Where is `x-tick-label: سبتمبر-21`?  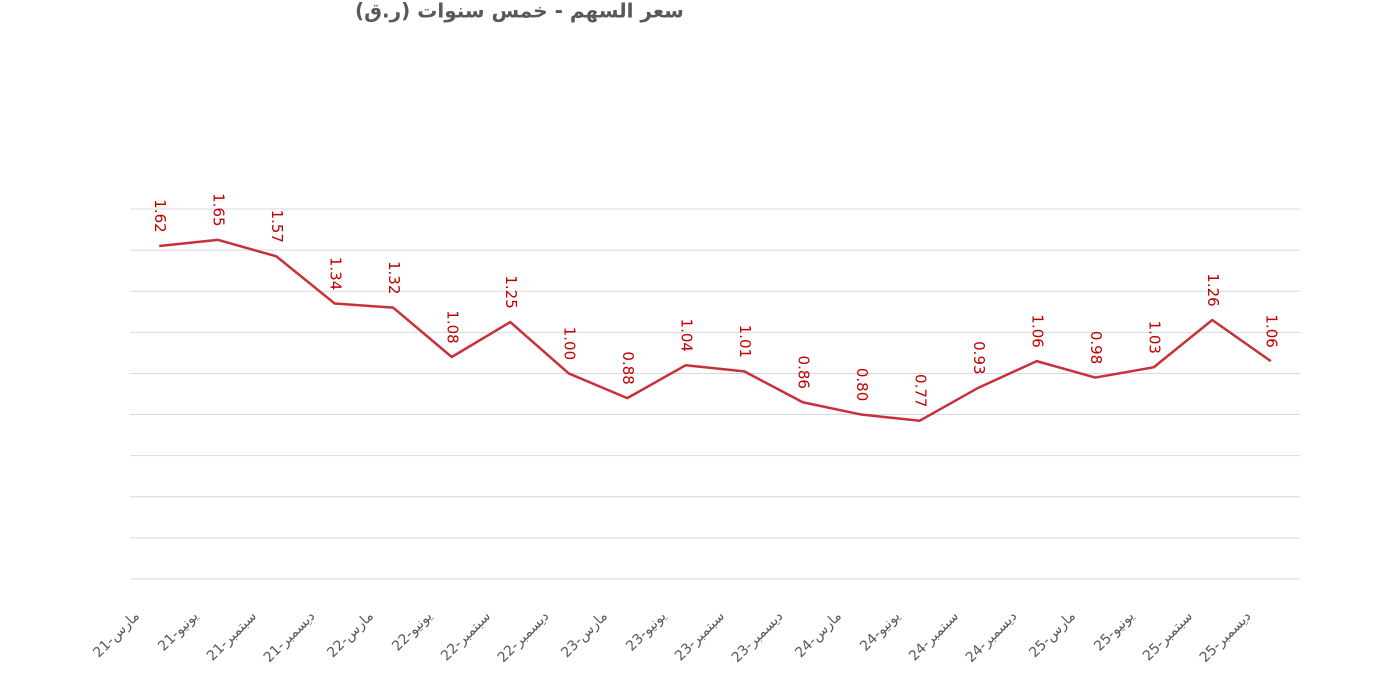 x-tick-label: سبتمبر-21 is located at coordinates (232, 636).